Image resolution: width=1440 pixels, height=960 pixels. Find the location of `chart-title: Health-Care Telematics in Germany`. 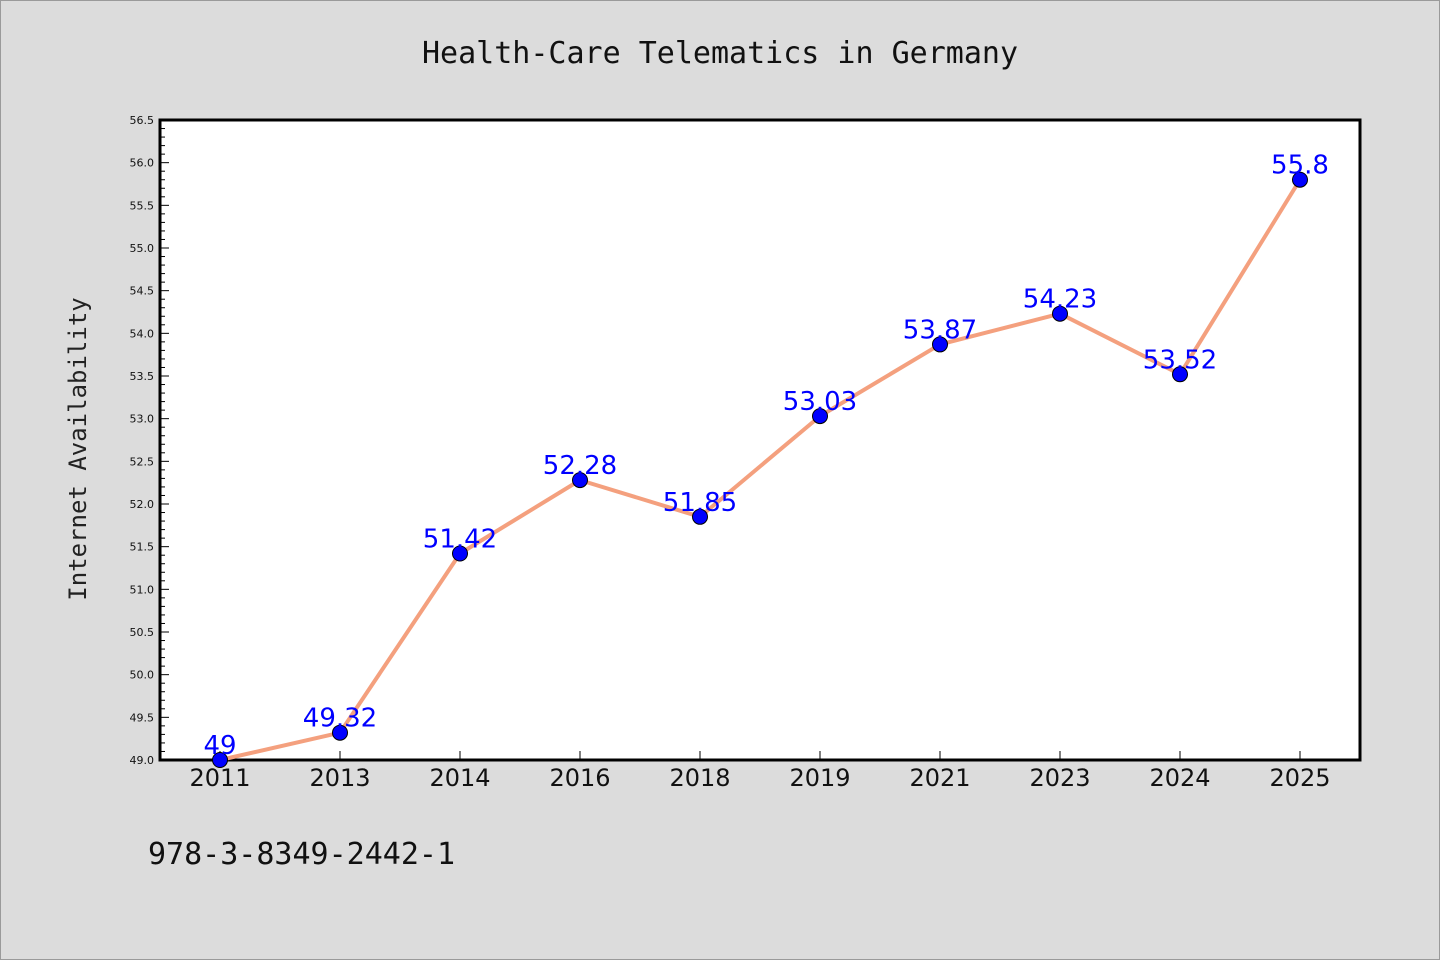

chart-title: Health-Care Telematics in Germany is located at coordinates (720, 53).